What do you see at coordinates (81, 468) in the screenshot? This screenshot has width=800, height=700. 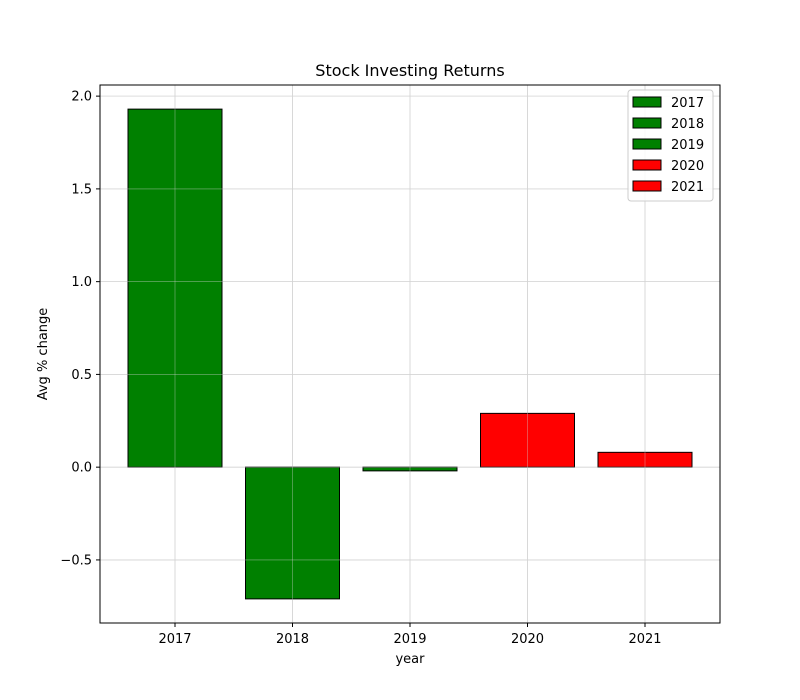 I see `y-tick-label: 0.0` at bounding box center [81, 468].